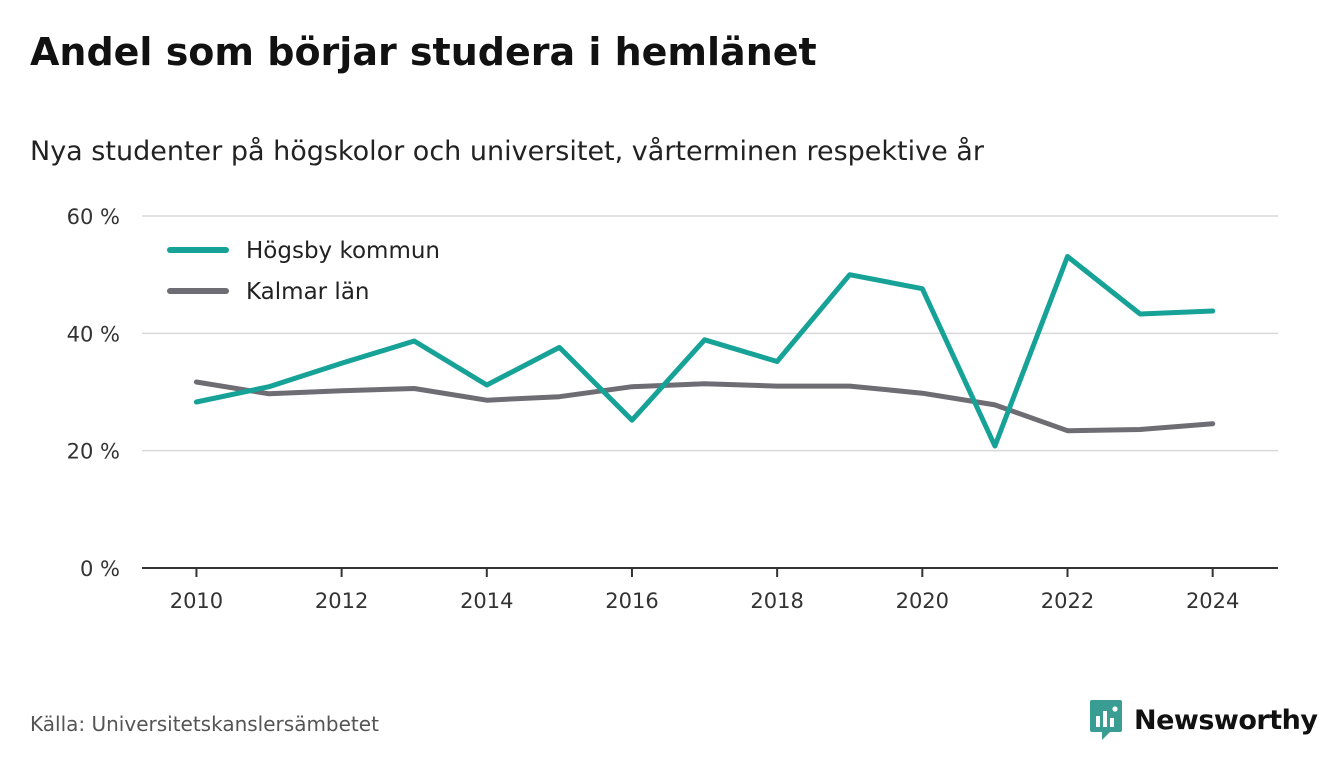 The height and width of the screenshot is (771, 1340). I want to click on legend-label: Kalmar län, so click(308, 292).